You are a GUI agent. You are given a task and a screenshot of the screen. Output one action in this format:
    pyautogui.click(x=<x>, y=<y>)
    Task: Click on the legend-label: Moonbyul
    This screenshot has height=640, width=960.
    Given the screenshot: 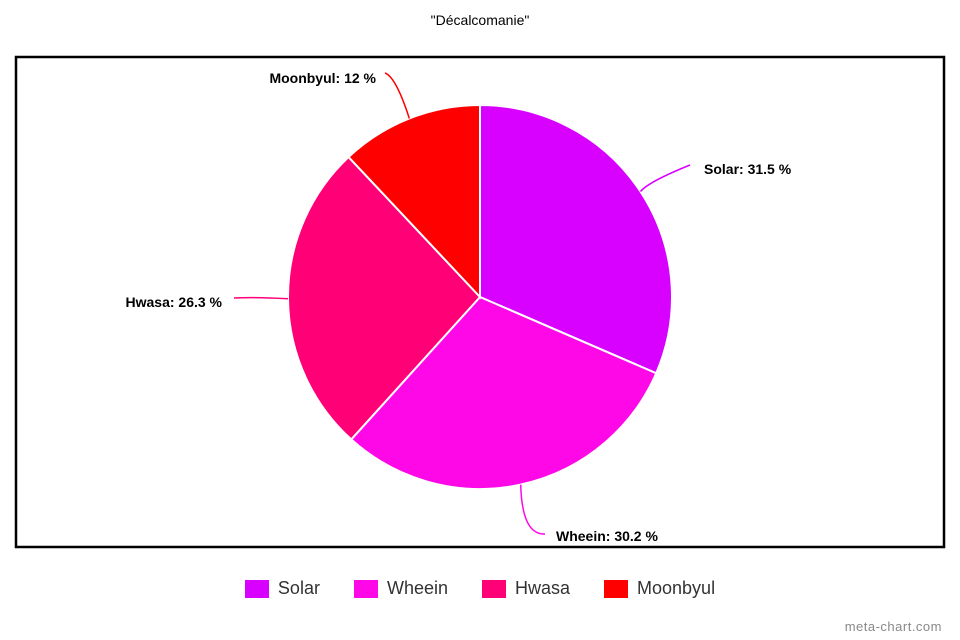 What is the action you would take?
    pyautogui.click(x=676, y=588)
    